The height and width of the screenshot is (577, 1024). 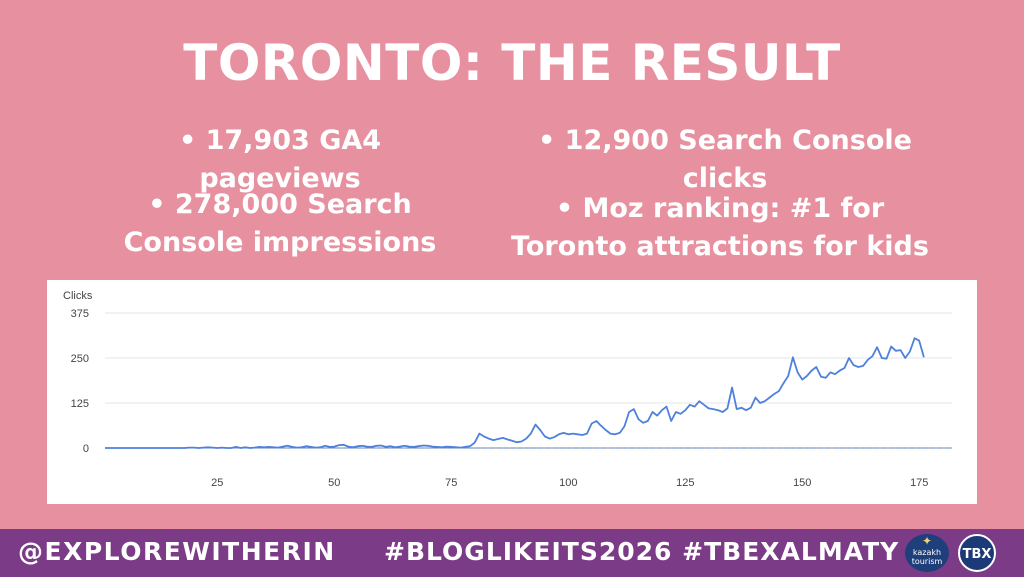 I want to click on kazakh-tourism-logo-text: kazakh tourism, so click(x=927, y=557).